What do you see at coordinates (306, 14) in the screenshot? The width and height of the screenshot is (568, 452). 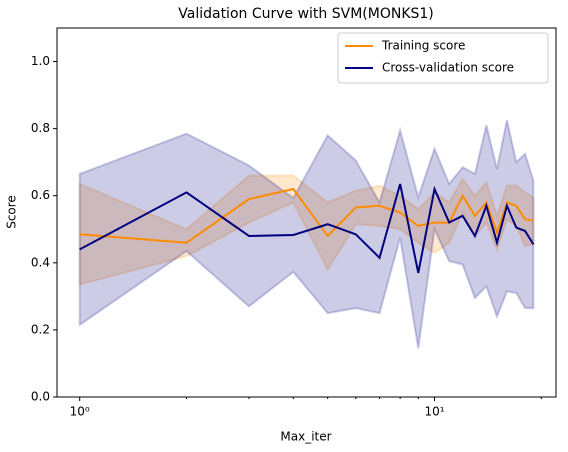 I see `chart-title: Validation Curve with SVM(MONKS1)` at bounding box center [306, 14].